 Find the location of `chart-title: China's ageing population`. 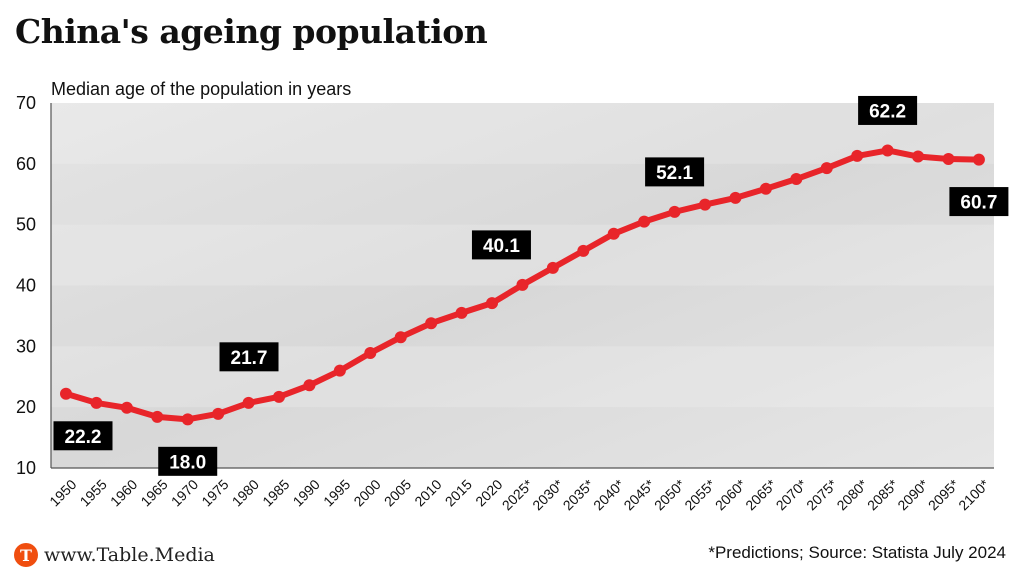

chart-title: China's ageing population is located at coordinates (251, 31).